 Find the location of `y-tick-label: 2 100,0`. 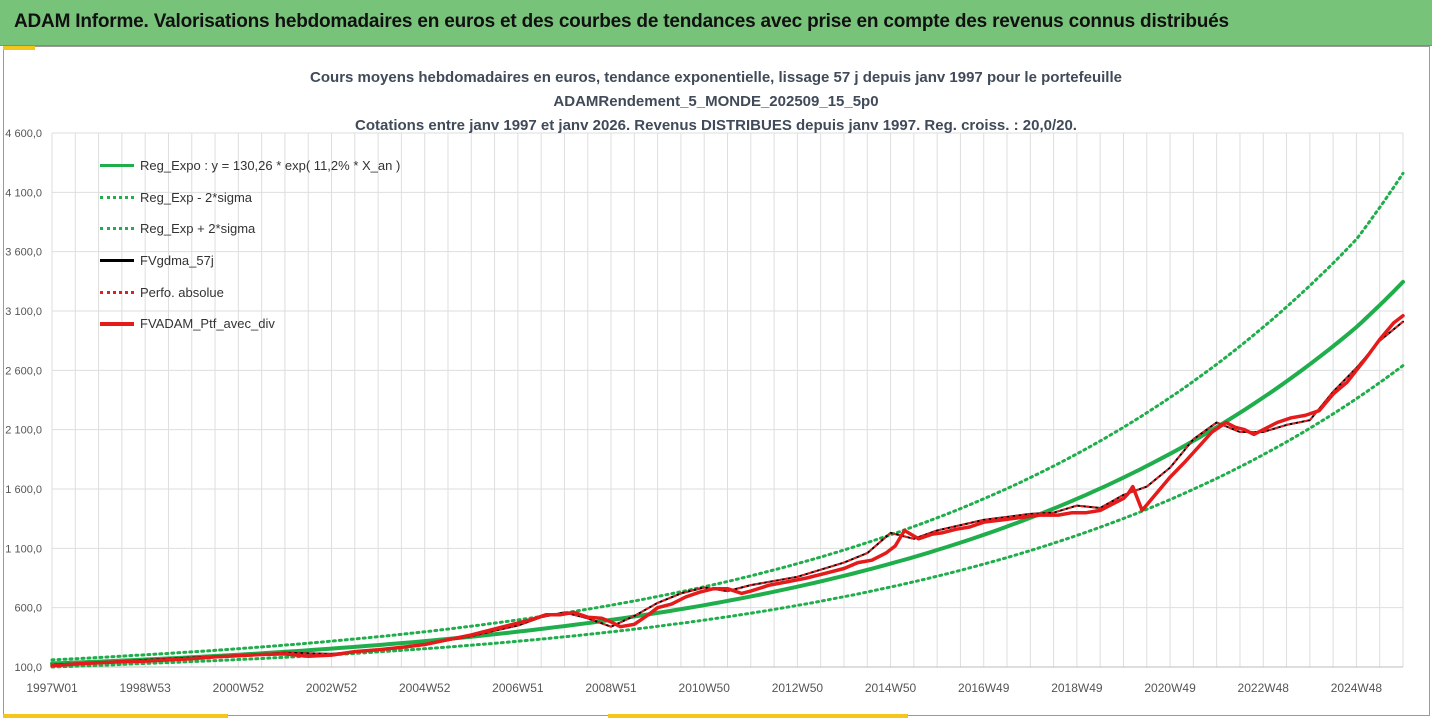

y-tick-label: 2 100,0 is located at coordinates (23, 431).